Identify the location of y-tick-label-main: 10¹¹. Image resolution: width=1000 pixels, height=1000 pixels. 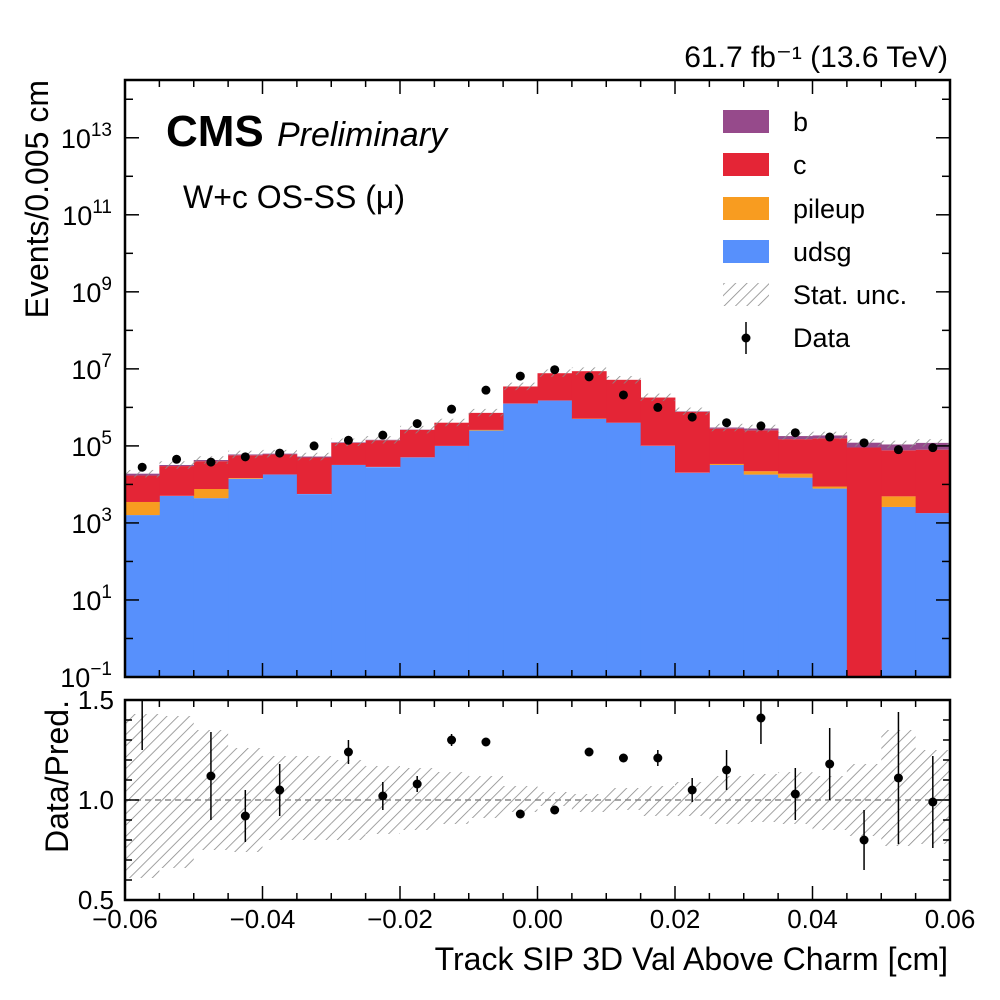
(87, 214).